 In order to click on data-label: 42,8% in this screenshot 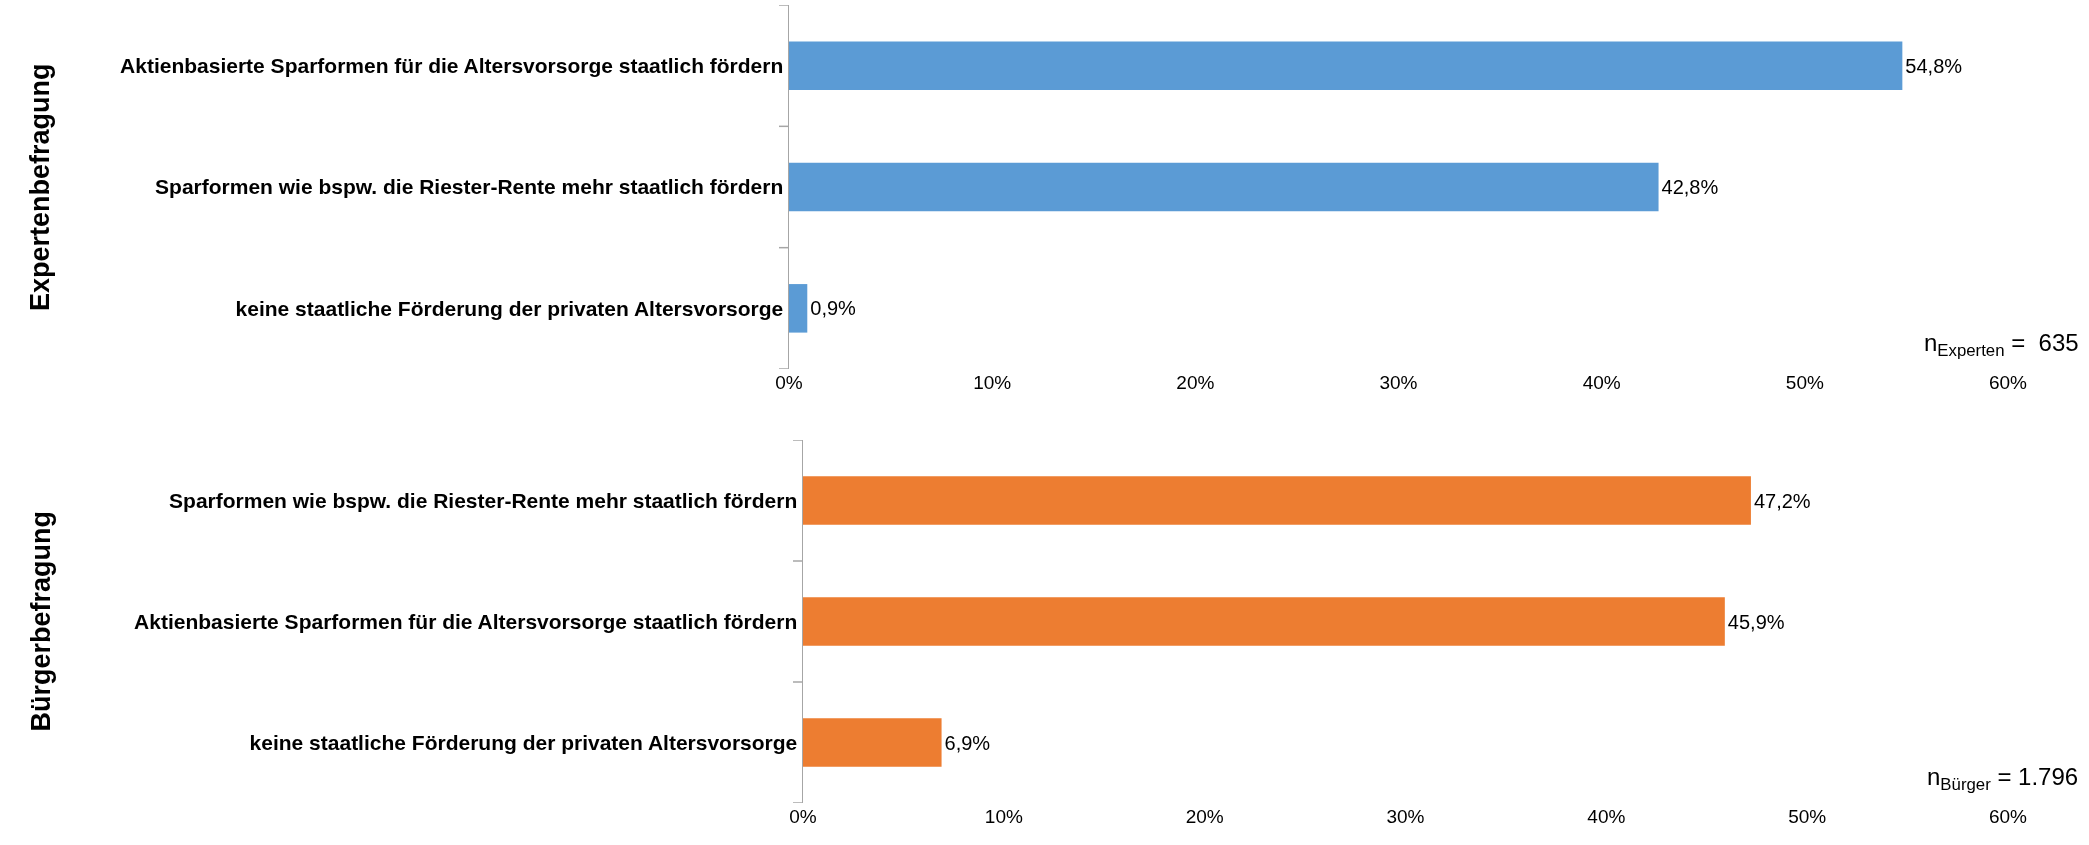, I will do `click(1690, 187)`.